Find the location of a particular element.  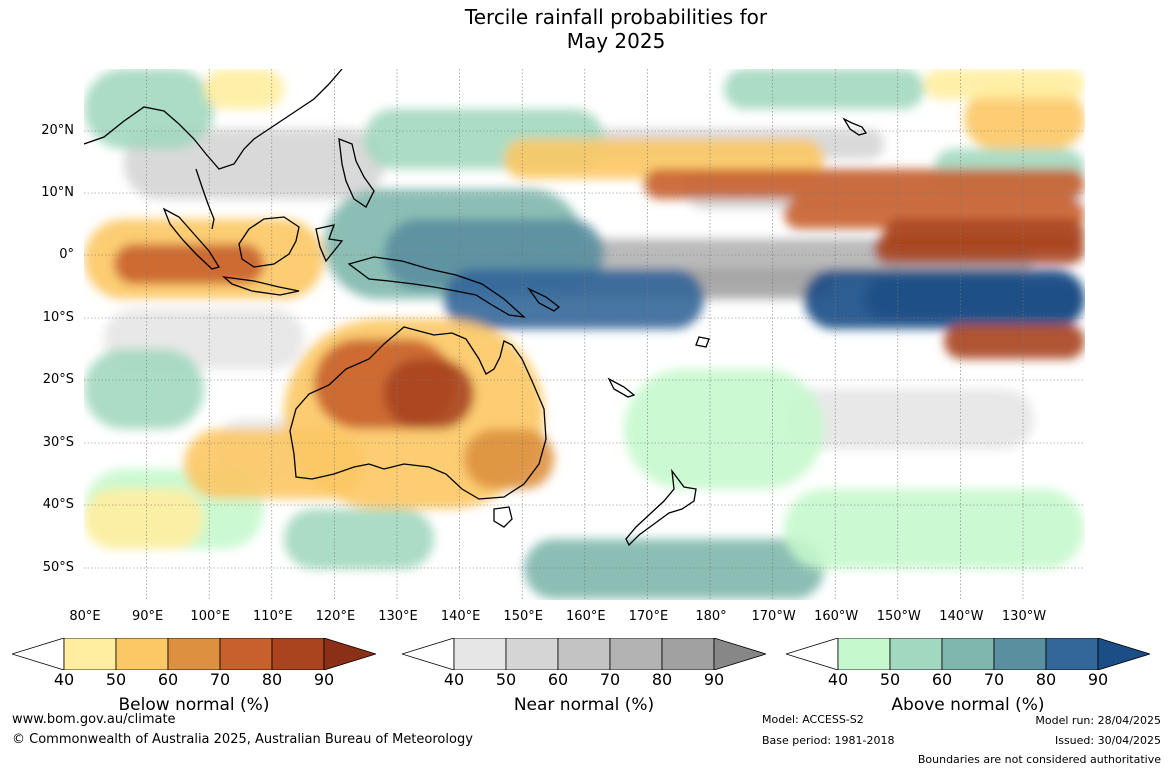

lat-label: 10°S is located at coordinates (58, 317).